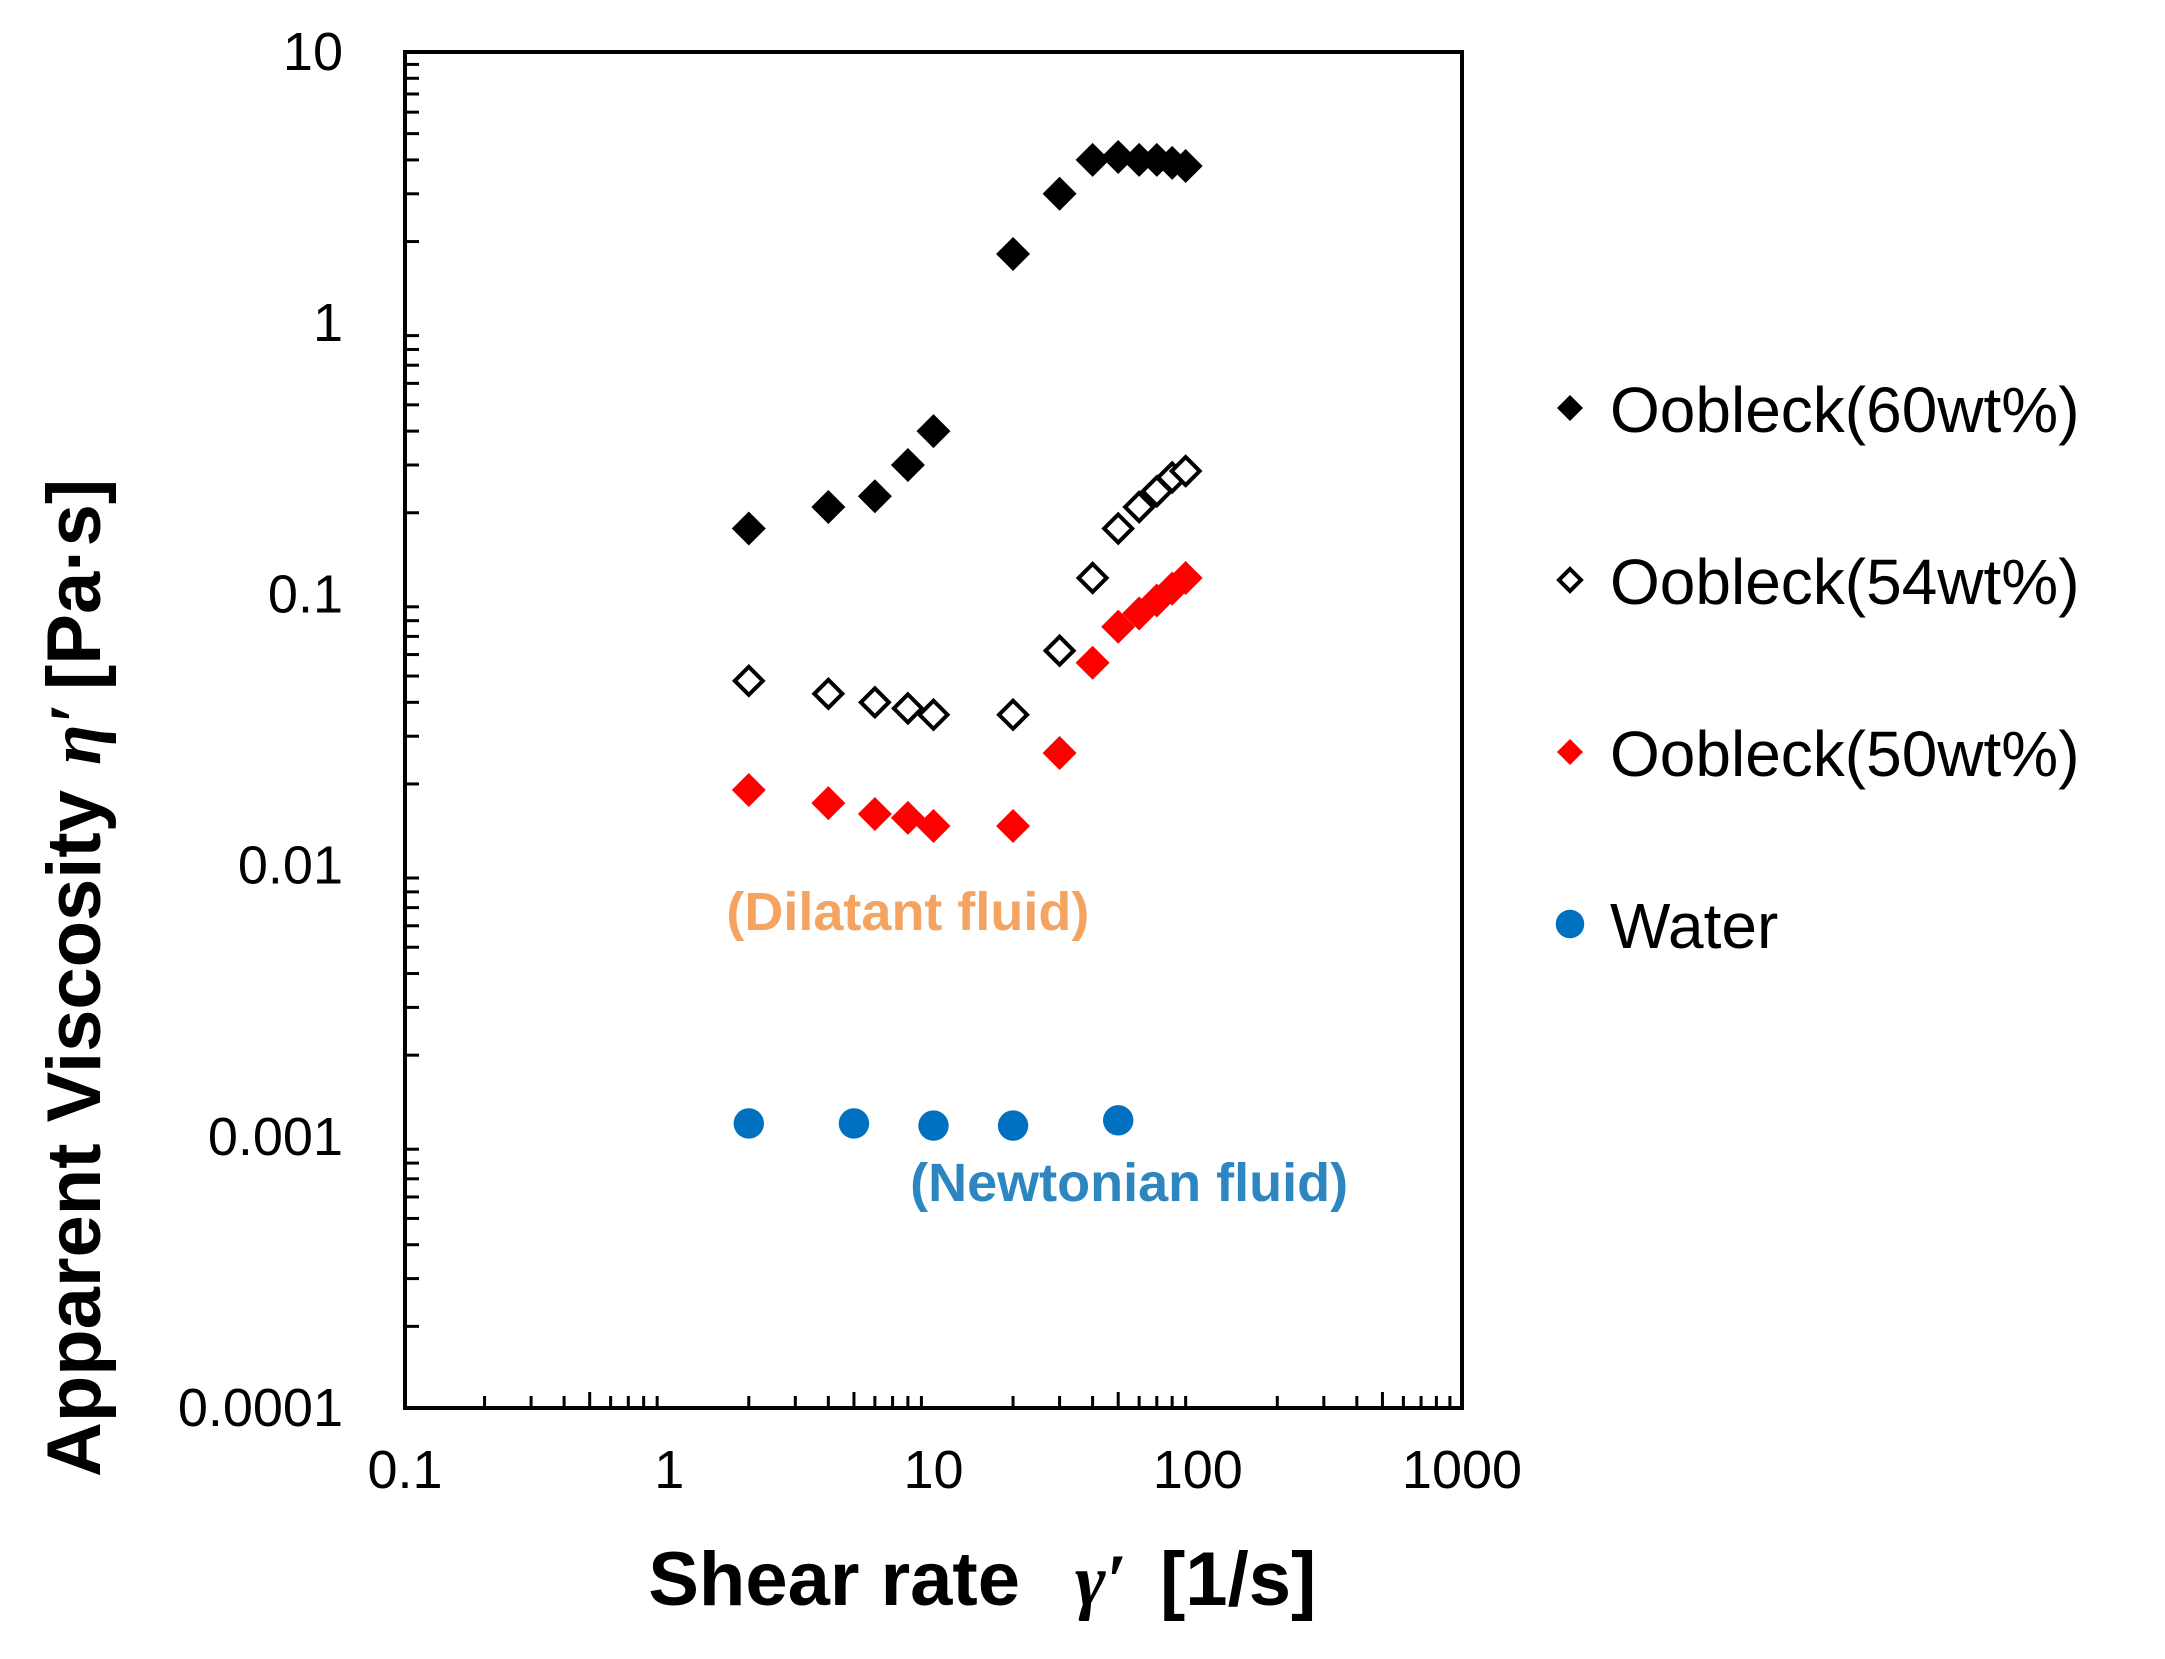  I want to click on legend-item: Oobleck(60wt%), so click(1818, 410).